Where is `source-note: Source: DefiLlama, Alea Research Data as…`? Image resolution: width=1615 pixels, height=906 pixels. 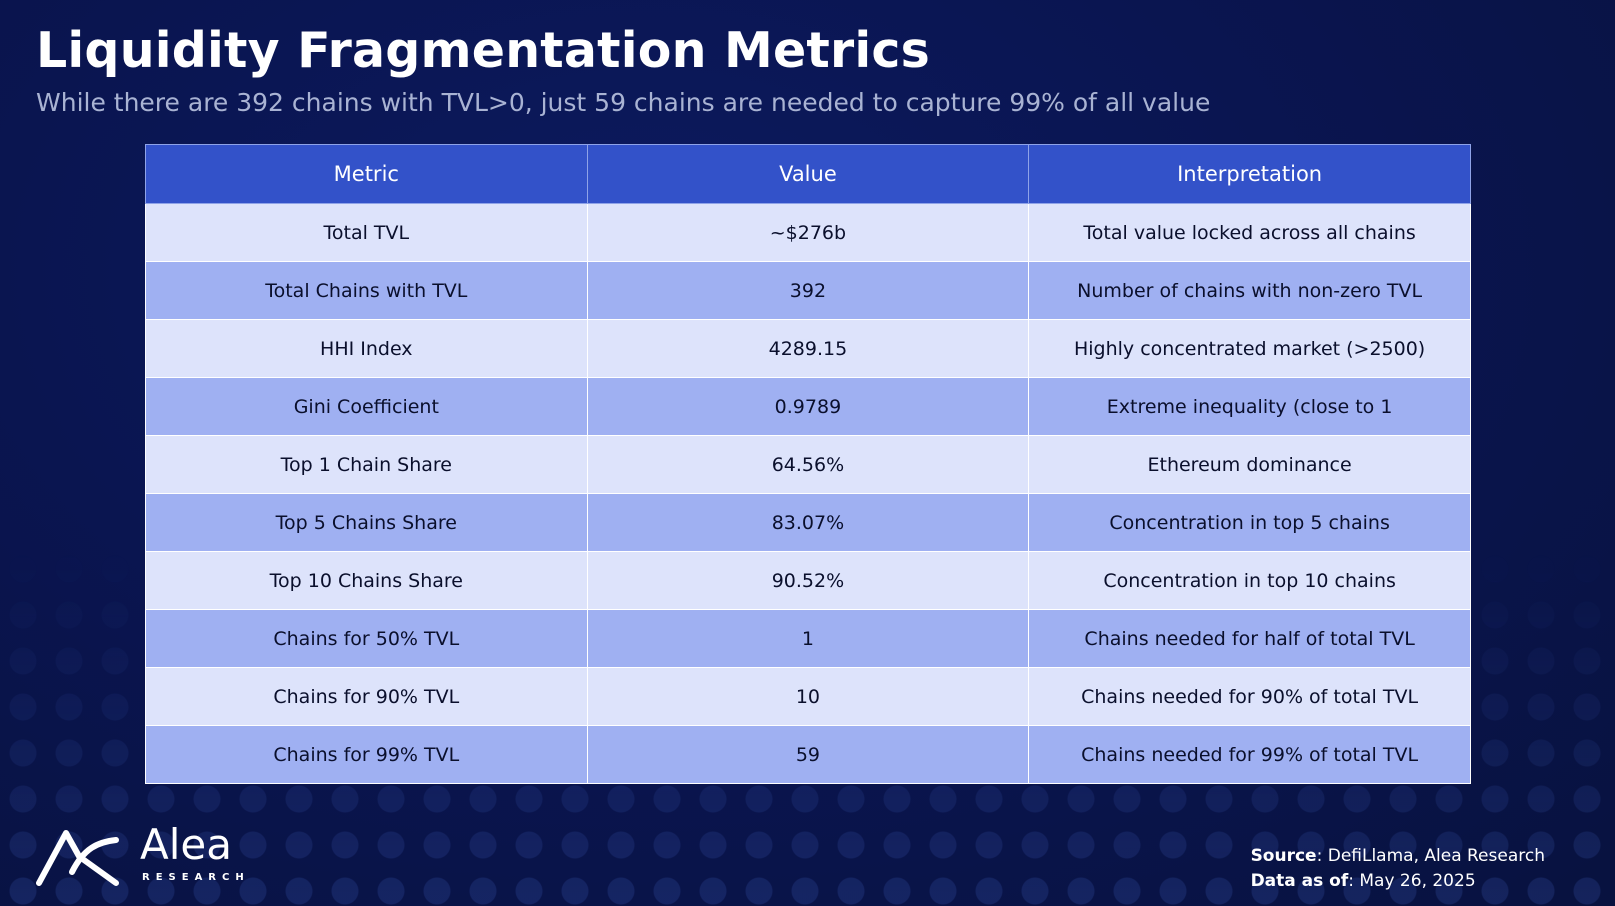 source-note: Source: DefiLlama, Alea Research Data as… is located at coordinates (1398, 869).